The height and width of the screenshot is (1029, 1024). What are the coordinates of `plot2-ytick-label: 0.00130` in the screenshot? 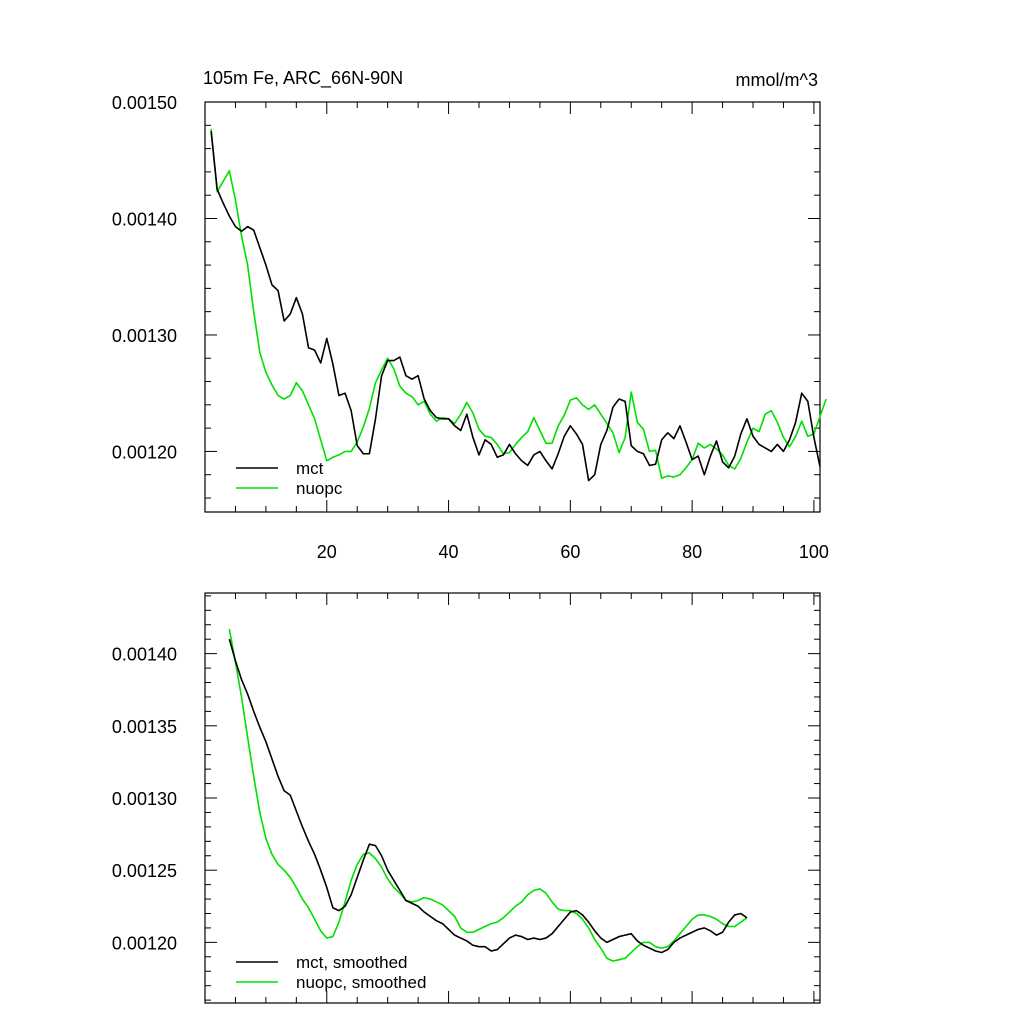 It's located at (144, 799).